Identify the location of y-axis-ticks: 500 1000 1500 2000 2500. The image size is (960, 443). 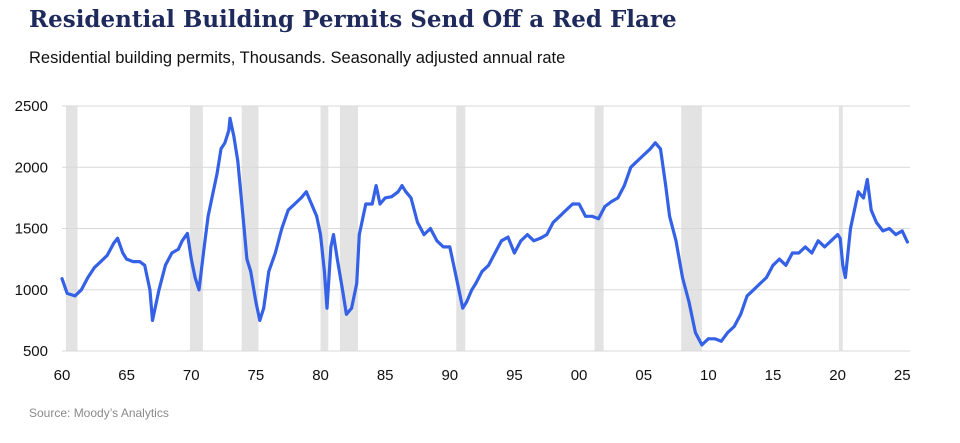
(31, 229).